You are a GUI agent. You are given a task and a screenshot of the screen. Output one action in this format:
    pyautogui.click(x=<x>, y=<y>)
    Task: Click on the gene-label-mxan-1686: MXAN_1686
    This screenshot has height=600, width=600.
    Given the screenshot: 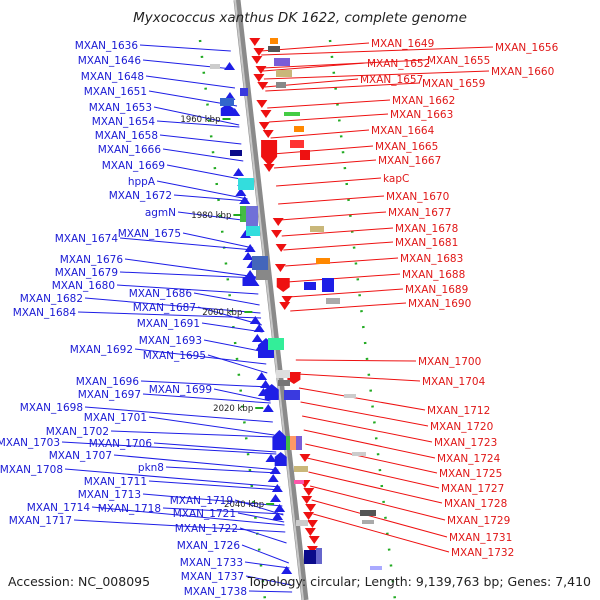 What is the action you would take?
    pyautogui.click(x=161, y=294)
    